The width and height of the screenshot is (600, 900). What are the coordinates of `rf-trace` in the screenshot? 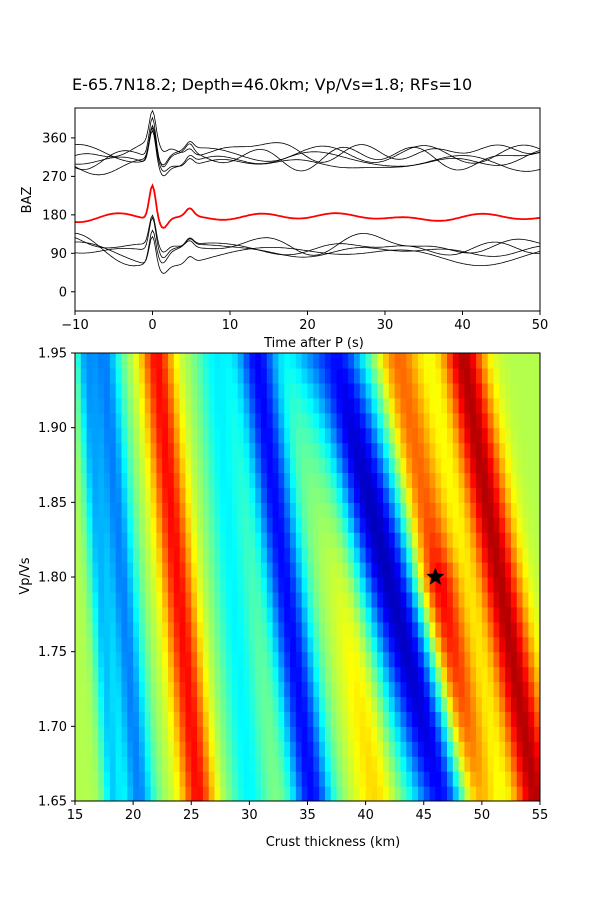 It's located at (307, 153).